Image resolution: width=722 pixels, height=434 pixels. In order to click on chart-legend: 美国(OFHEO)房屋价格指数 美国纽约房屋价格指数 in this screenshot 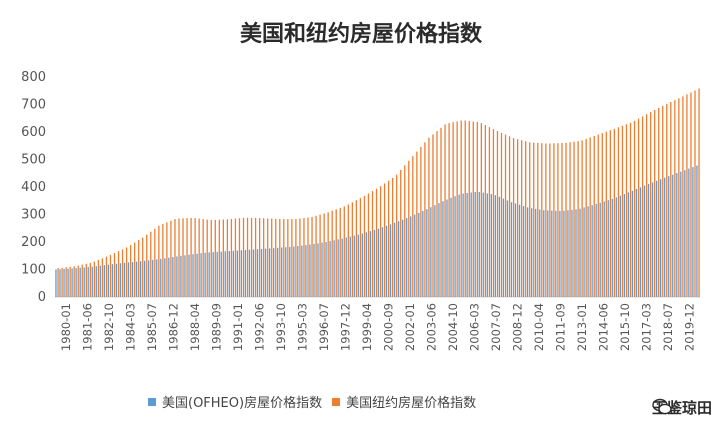, I will do `click(312, 401)`.